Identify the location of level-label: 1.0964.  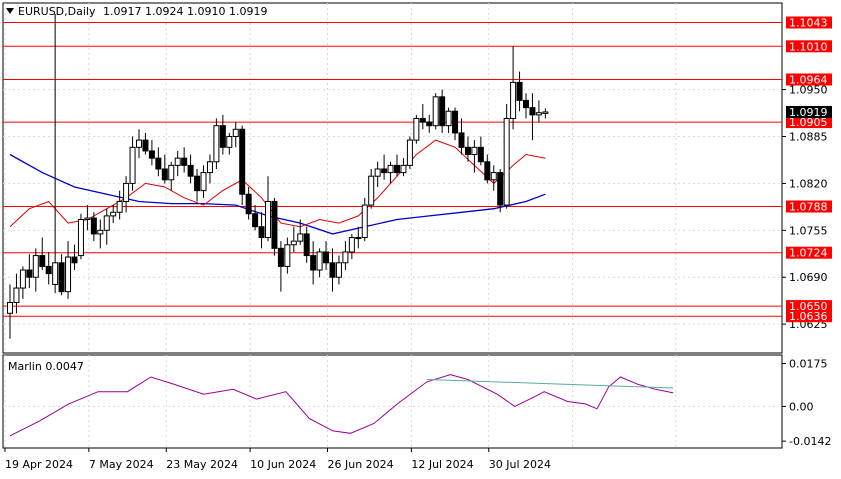
(808, 79).